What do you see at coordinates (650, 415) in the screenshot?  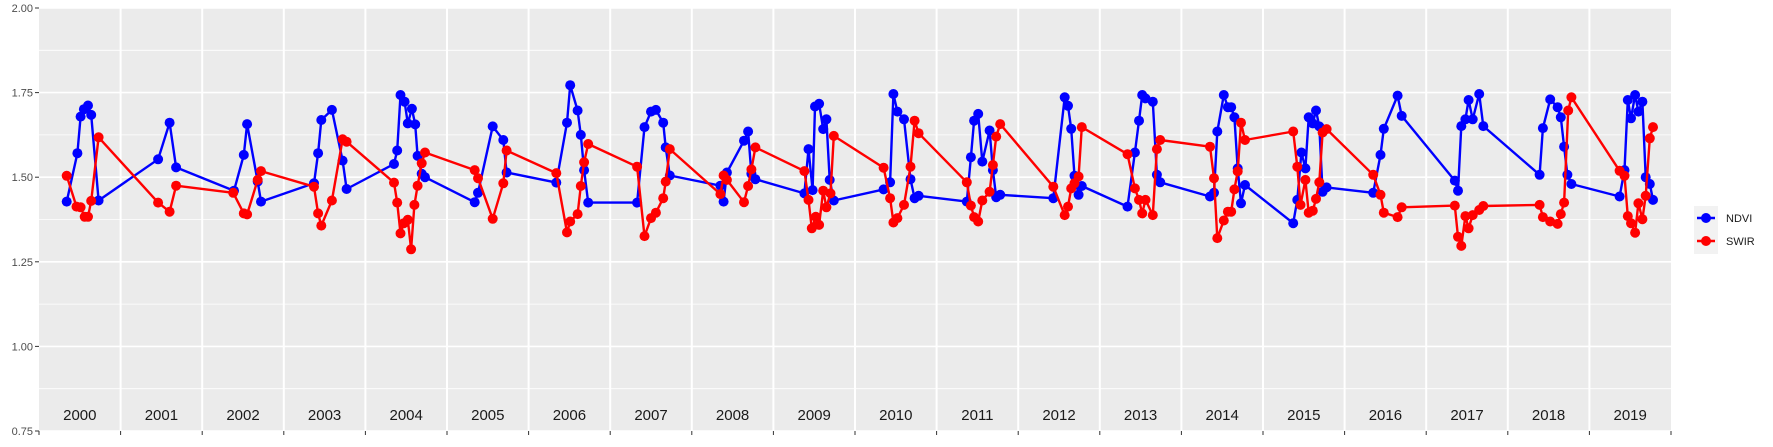 I see `year-label: 2007` at bounding box center [650, 415].